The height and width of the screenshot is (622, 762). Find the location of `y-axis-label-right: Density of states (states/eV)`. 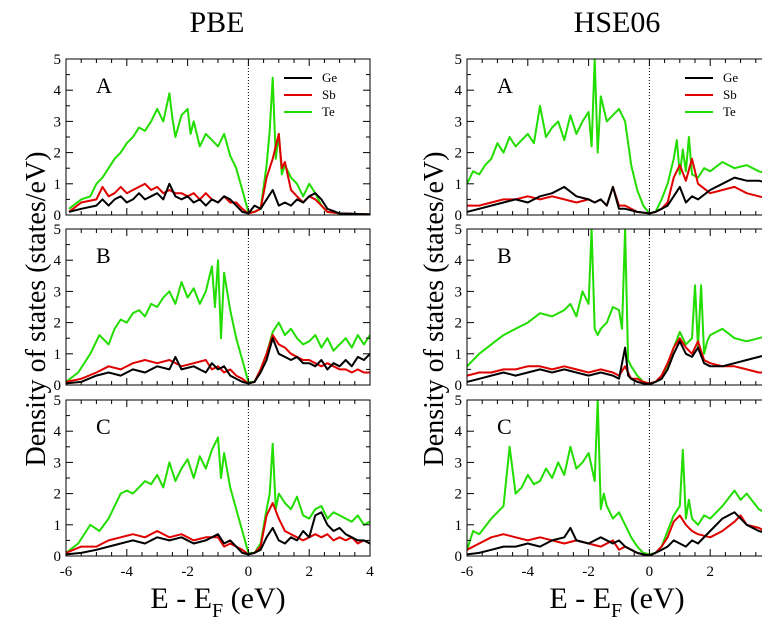

y-axis-label-right: Density of states (states/eV) is located at coordinates (434, 309).